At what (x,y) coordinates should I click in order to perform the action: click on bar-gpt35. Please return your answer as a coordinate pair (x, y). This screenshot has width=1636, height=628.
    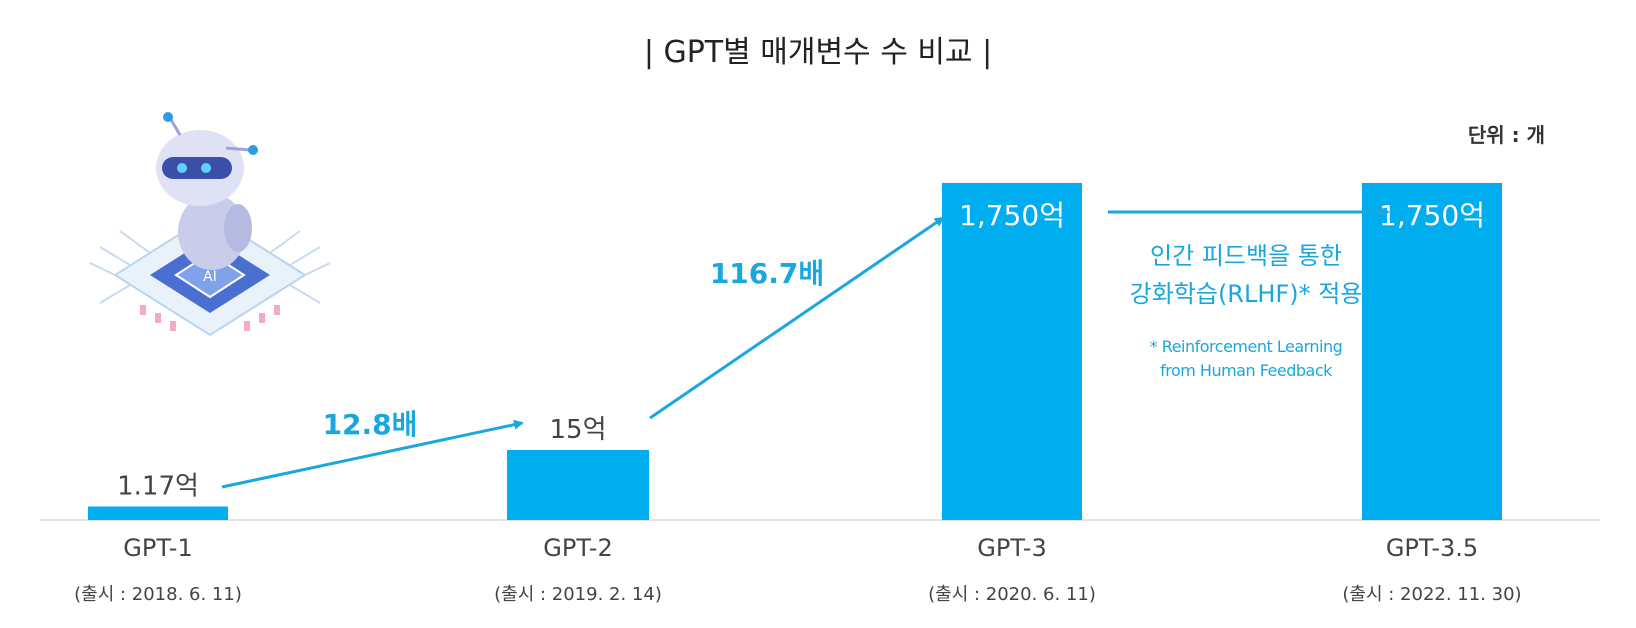
    Looking at the image, I should click on (1432, 351).